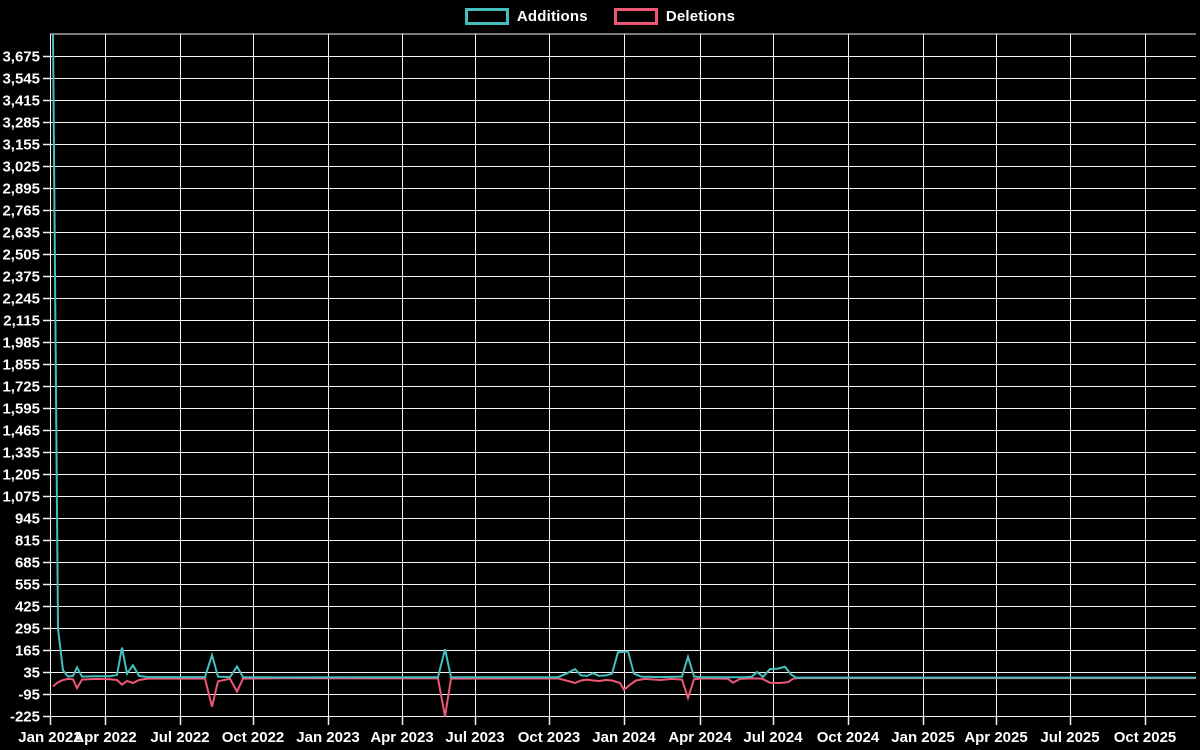  I want to click on legend-label-deletions: Deletions, so click(700, 16).